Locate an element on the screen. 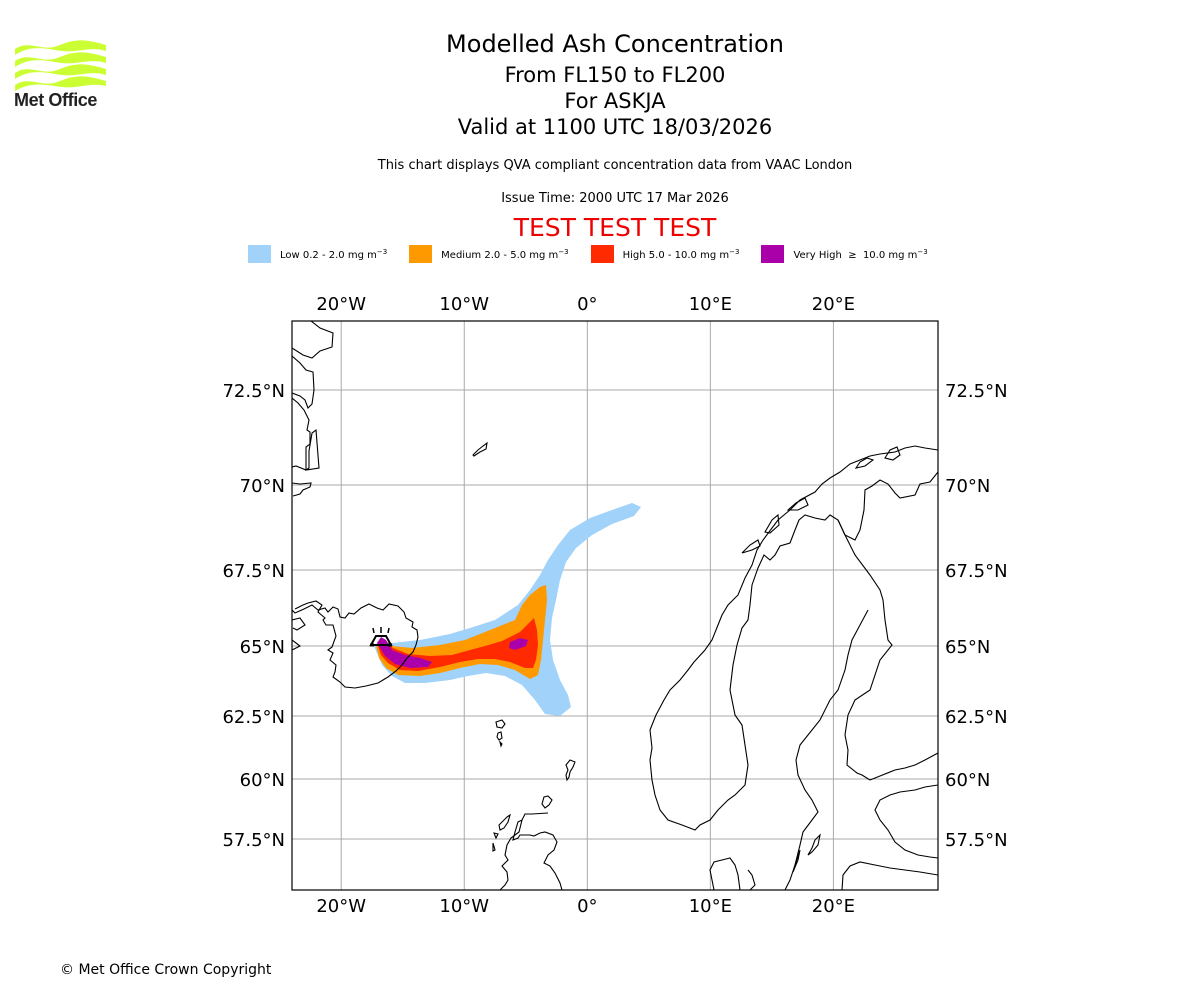 This screenshot has height=1000, width=1200. lat-tick-label-left: 60°N is located at coordinates (262, 780).